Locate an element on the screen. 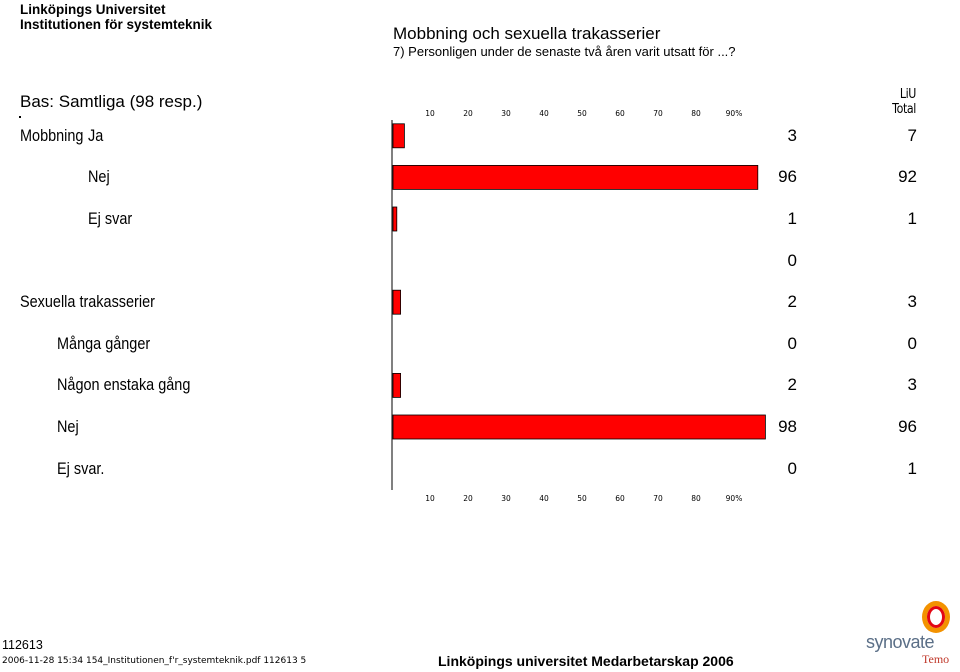 The image size is (960, 672). footer-code: 112613 is located at coordinates (22, 645).